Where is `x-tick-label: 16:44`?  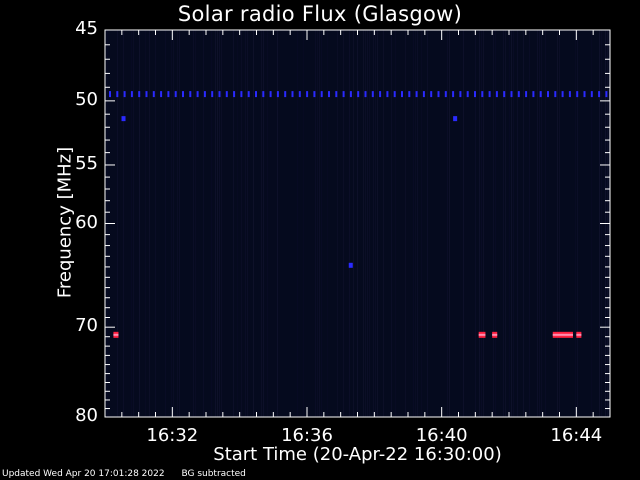
x-tick-label: 16:44 is located at coordinates (576, 435).